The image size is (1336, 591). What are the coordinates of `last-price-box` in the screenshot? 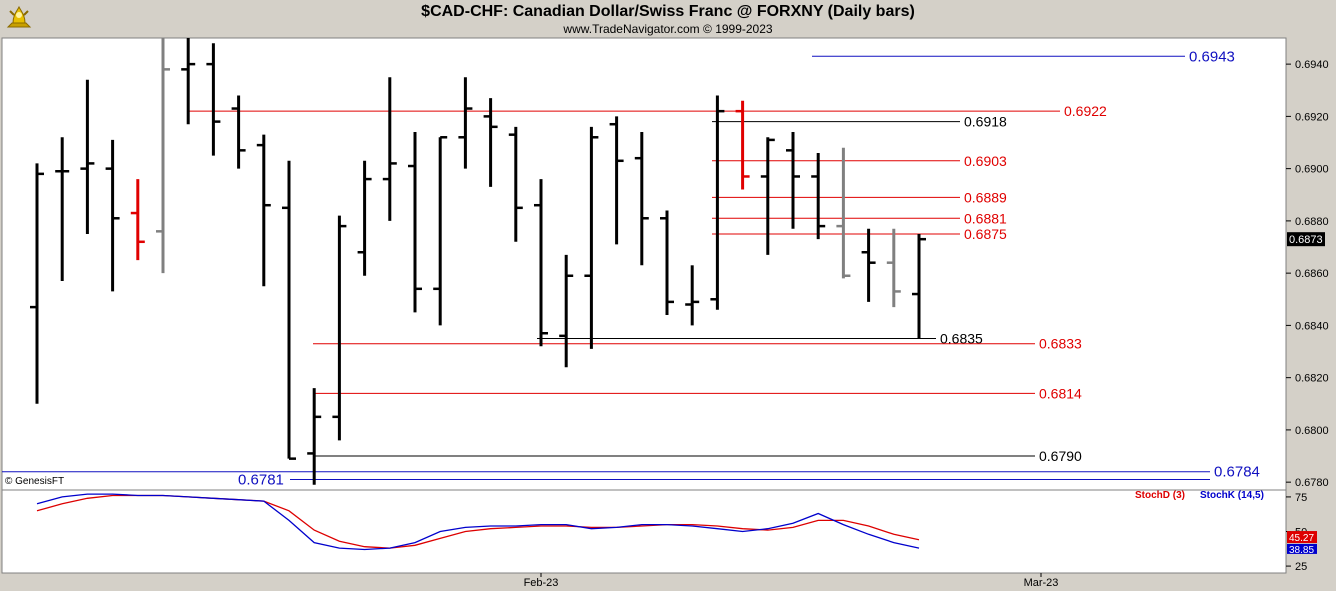 It's located at (1306, 239).